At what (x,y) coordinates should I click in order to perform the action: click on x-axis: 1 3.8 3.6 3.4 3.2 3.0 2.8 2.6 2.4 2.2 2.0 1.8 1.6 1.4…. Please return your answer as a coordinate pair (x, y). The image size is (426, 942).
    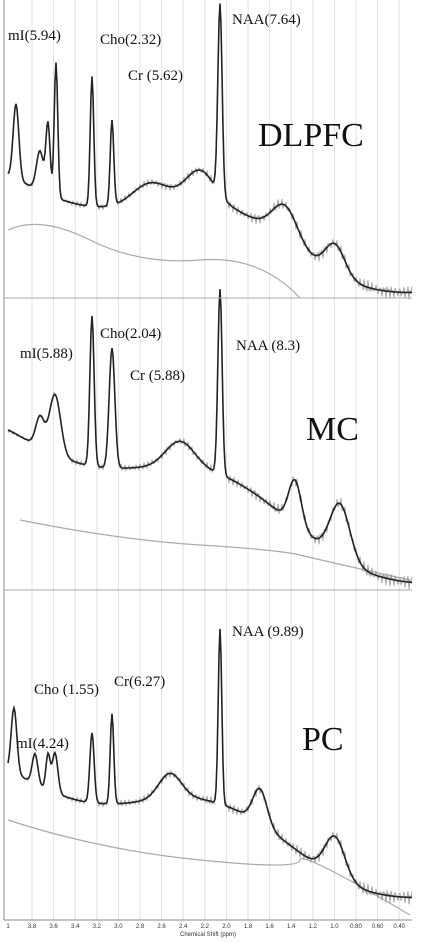
    Looking at the image, I should click on (205, 927).